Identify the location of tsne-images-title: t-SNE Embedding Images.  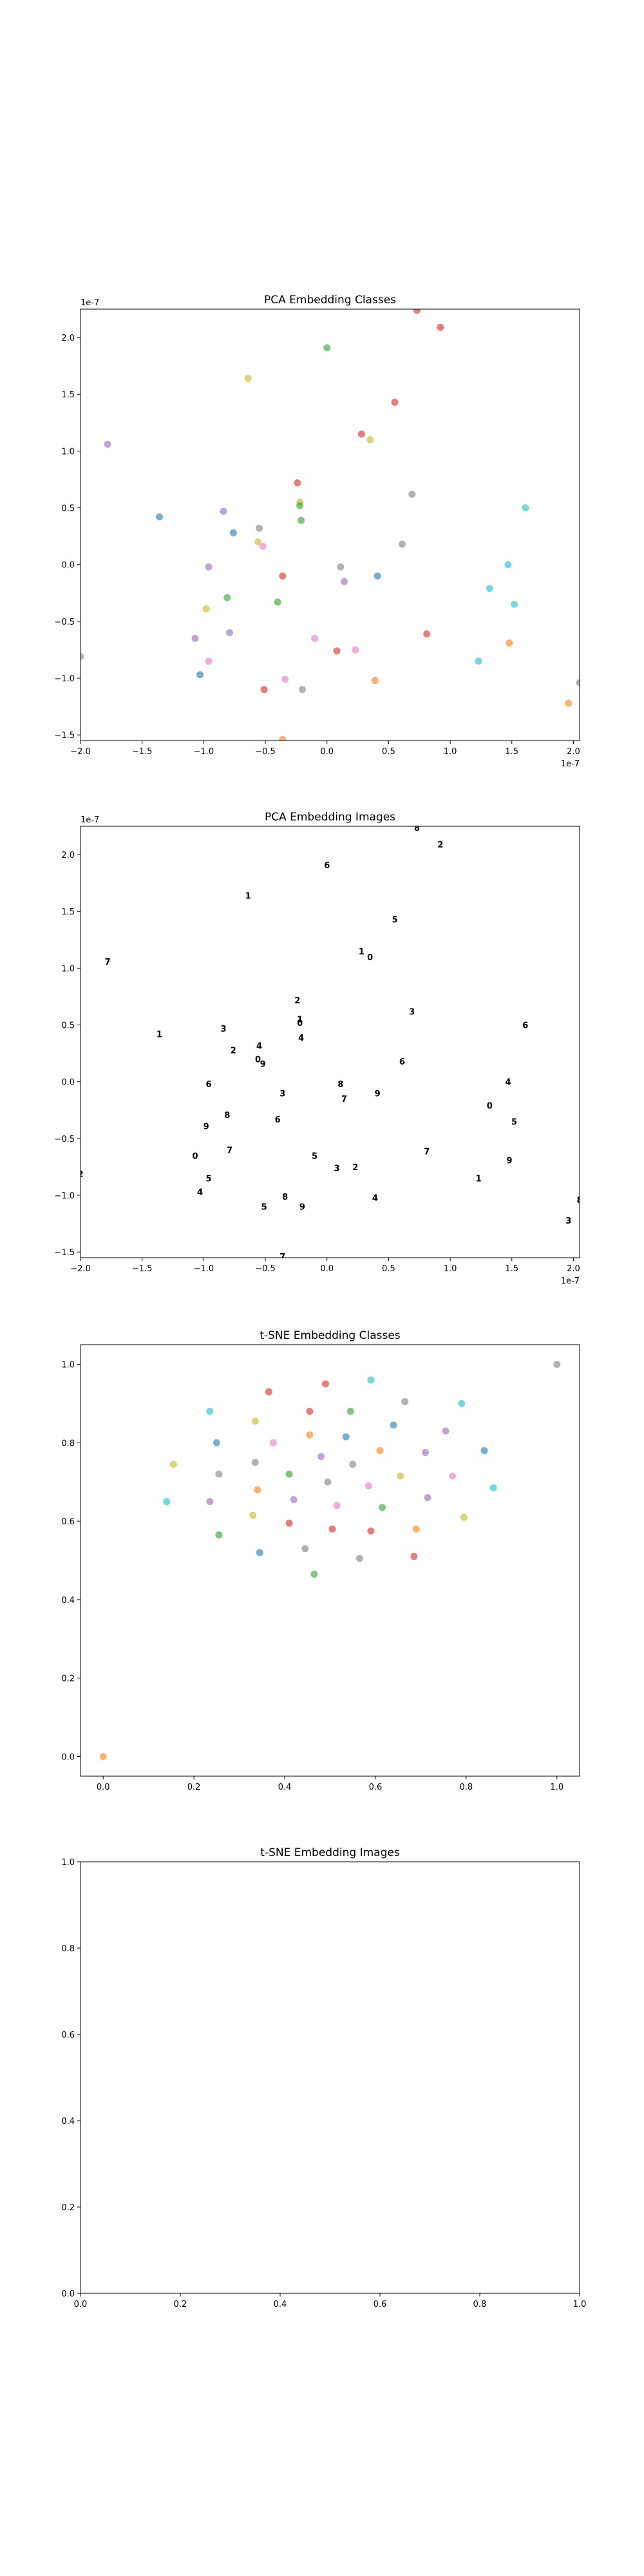
(330, 1853).